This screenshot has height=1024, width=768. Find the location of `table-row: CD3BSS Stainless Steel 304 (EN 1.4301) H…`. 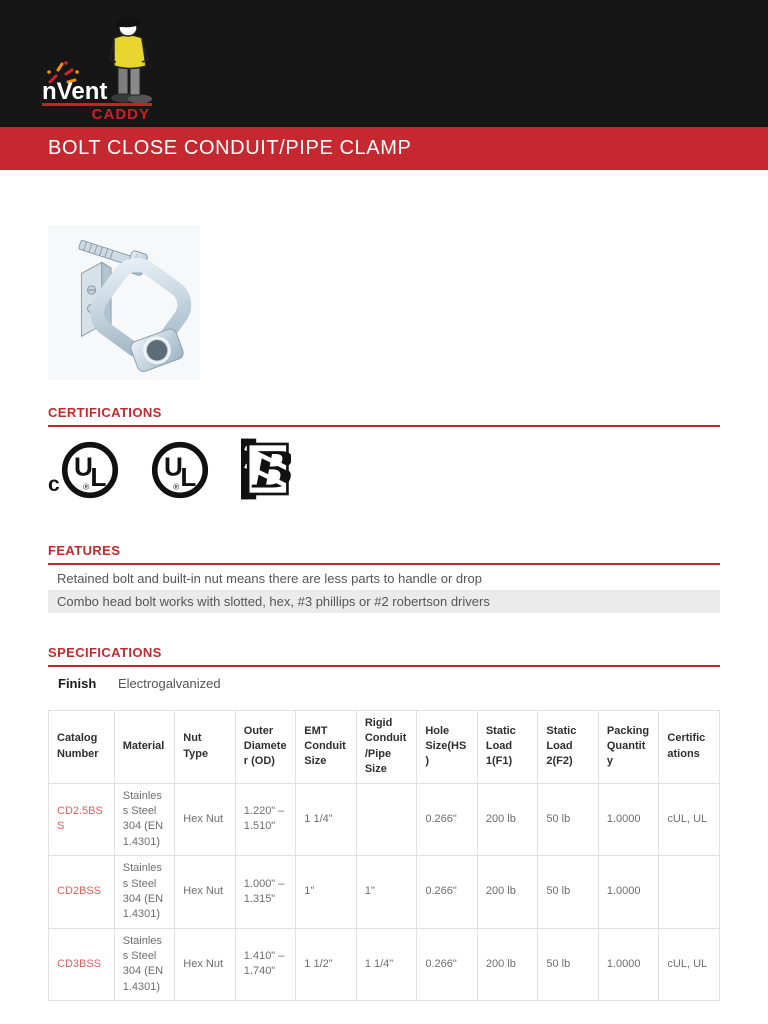

table-row: CD3BSS Stainless Steel 304 (EN 1.4301) H… is located at coordinates (384, 964).